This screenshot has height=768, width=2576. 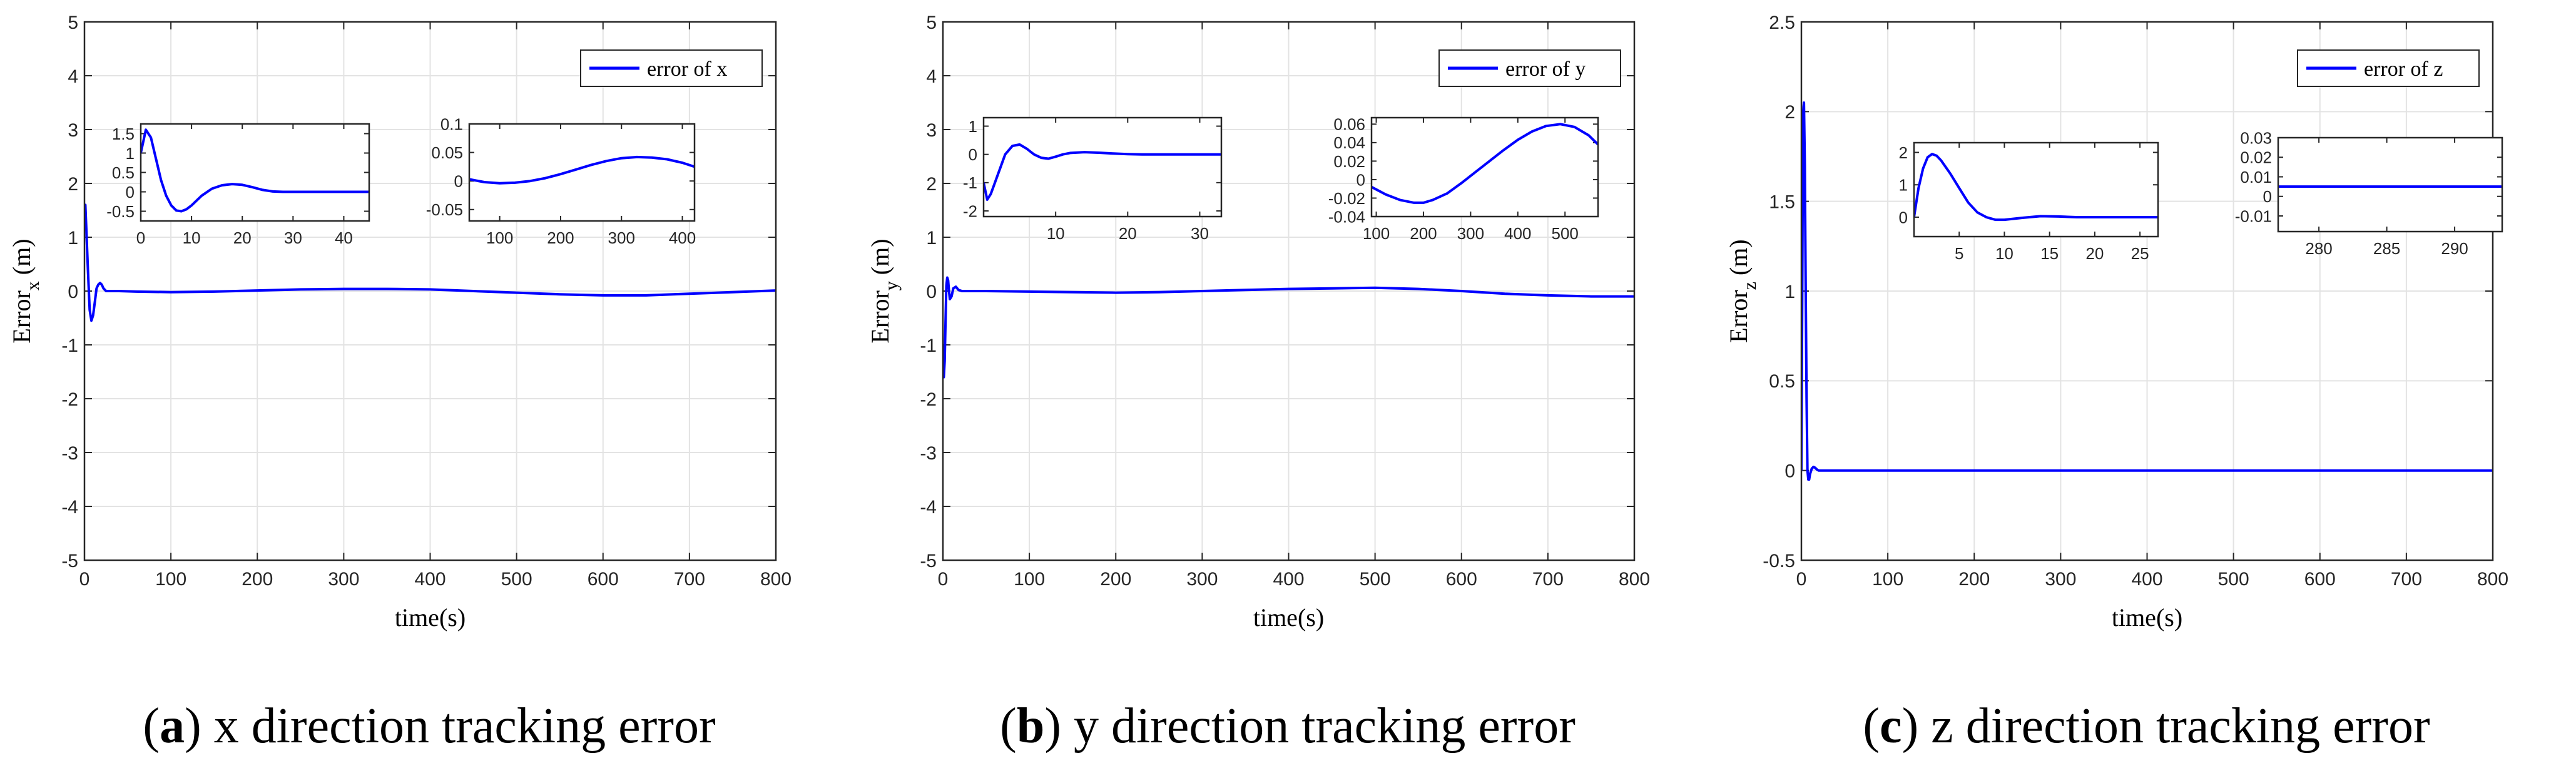 I want to click on caption-letter: c, so click(x=1891, y=726).